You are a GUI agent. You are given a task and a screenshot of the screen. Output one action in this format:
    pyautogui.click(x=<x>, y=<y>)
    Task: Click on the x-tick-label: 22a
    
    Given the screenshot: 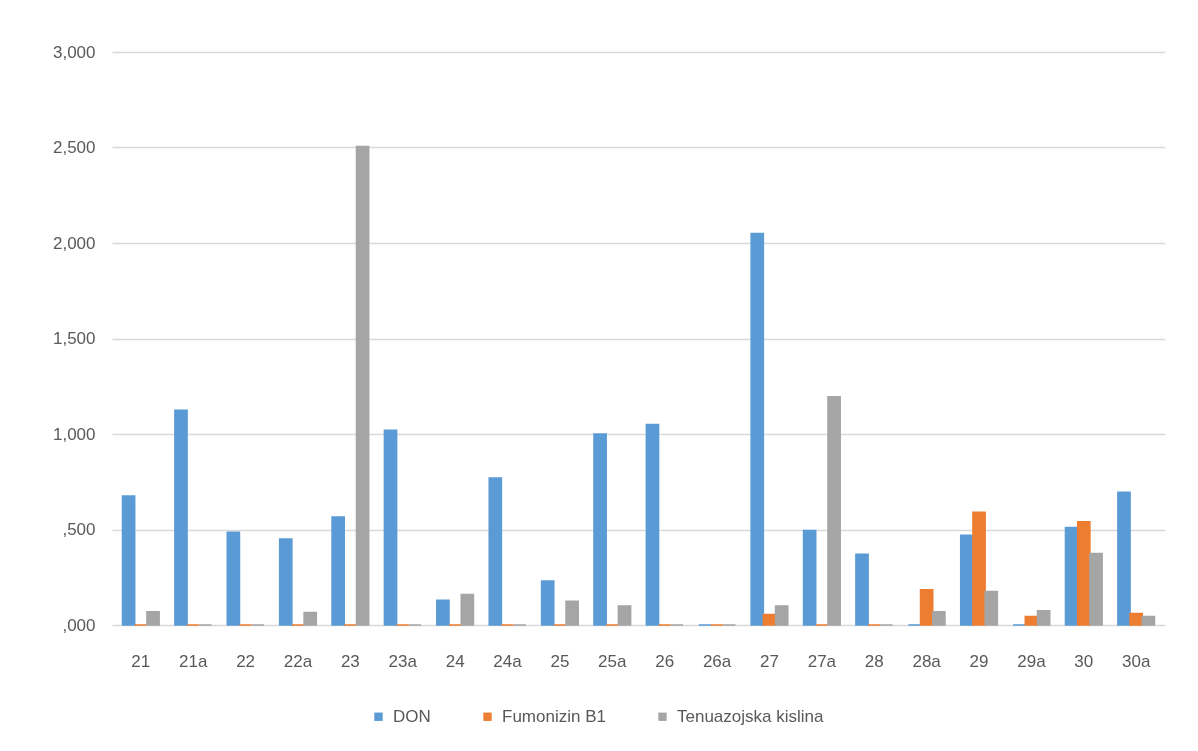 What is the action you would take?
    pyautogui.click(x=298, y=661)
    